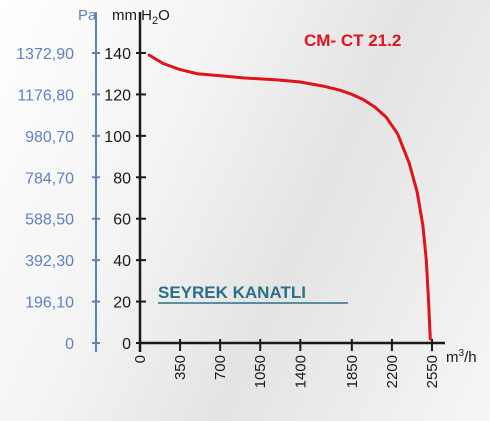 This screenshot has width=490, height=421. I want to click on mm-tick-label: 120, so click(117, 95).